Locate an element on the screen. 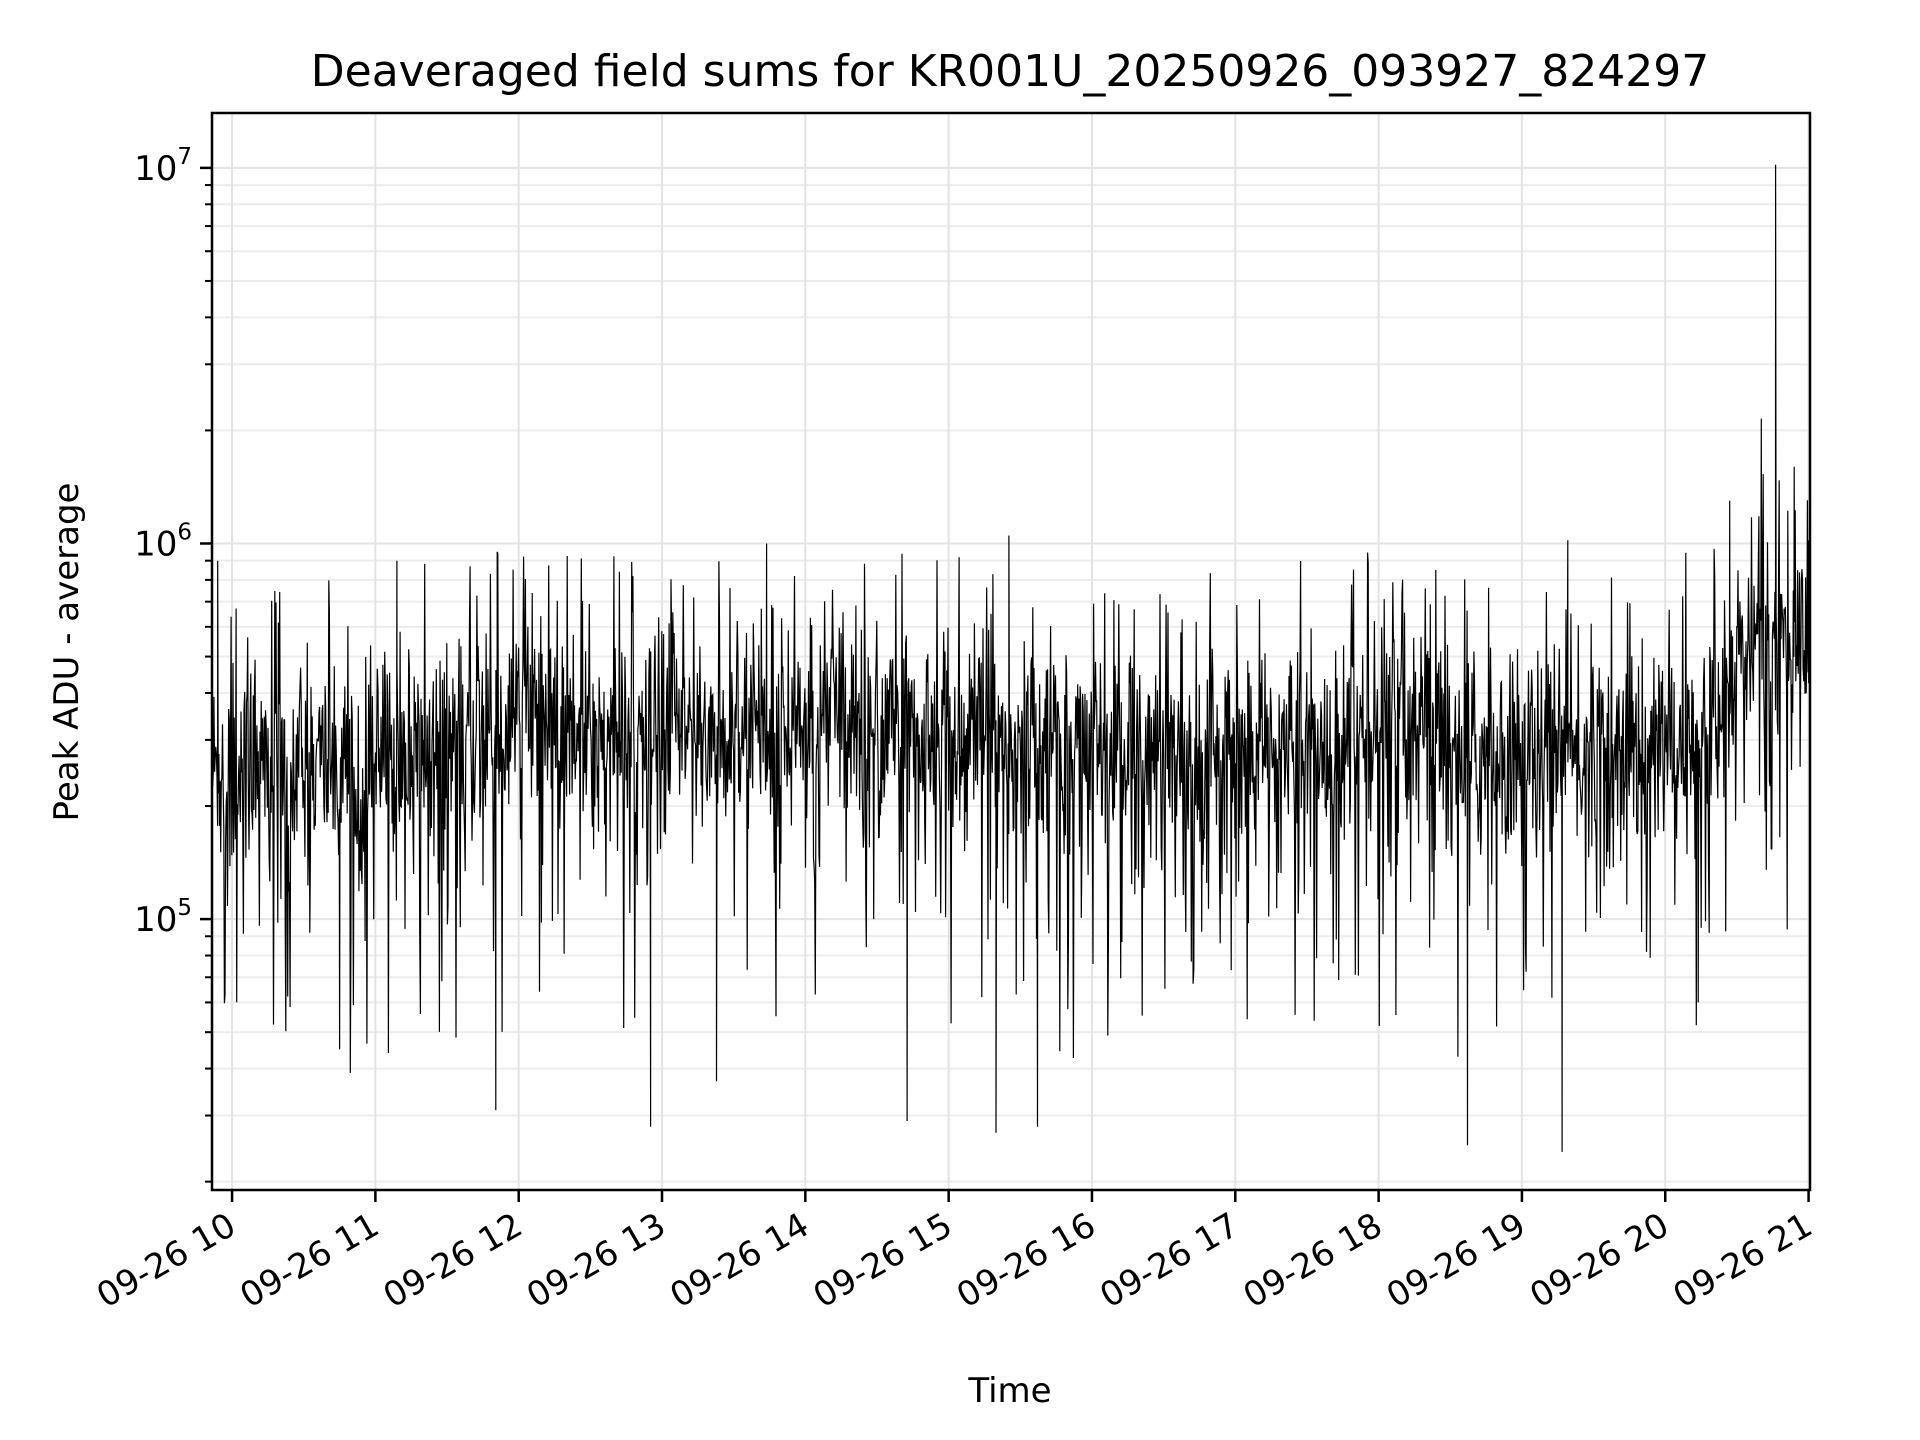 Image resolution: width=1920 pixels, height=1440 pixels. x-axis-label: Time is located at coordinates (1009, 1391).